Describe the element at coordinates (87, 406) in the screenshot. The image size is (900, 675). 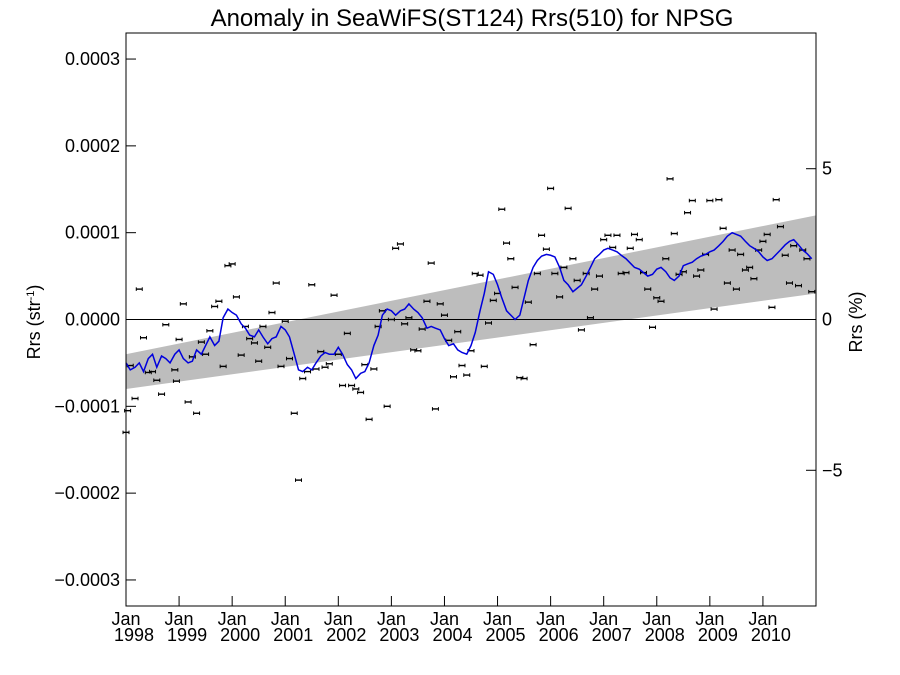
I see `y-tick-label: −0.0001` at that location.